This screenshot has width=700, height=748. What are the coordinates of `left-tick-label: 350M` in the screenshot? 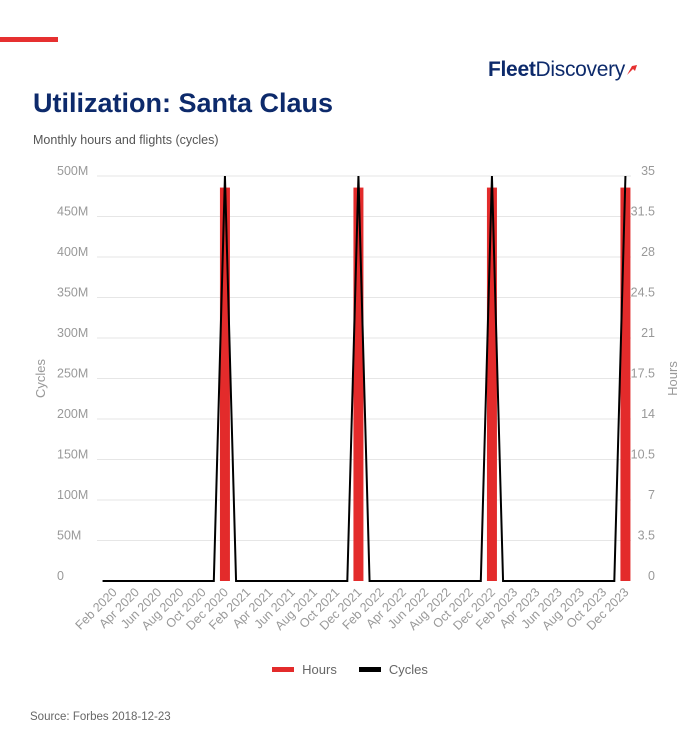 It's located at (72, 293).